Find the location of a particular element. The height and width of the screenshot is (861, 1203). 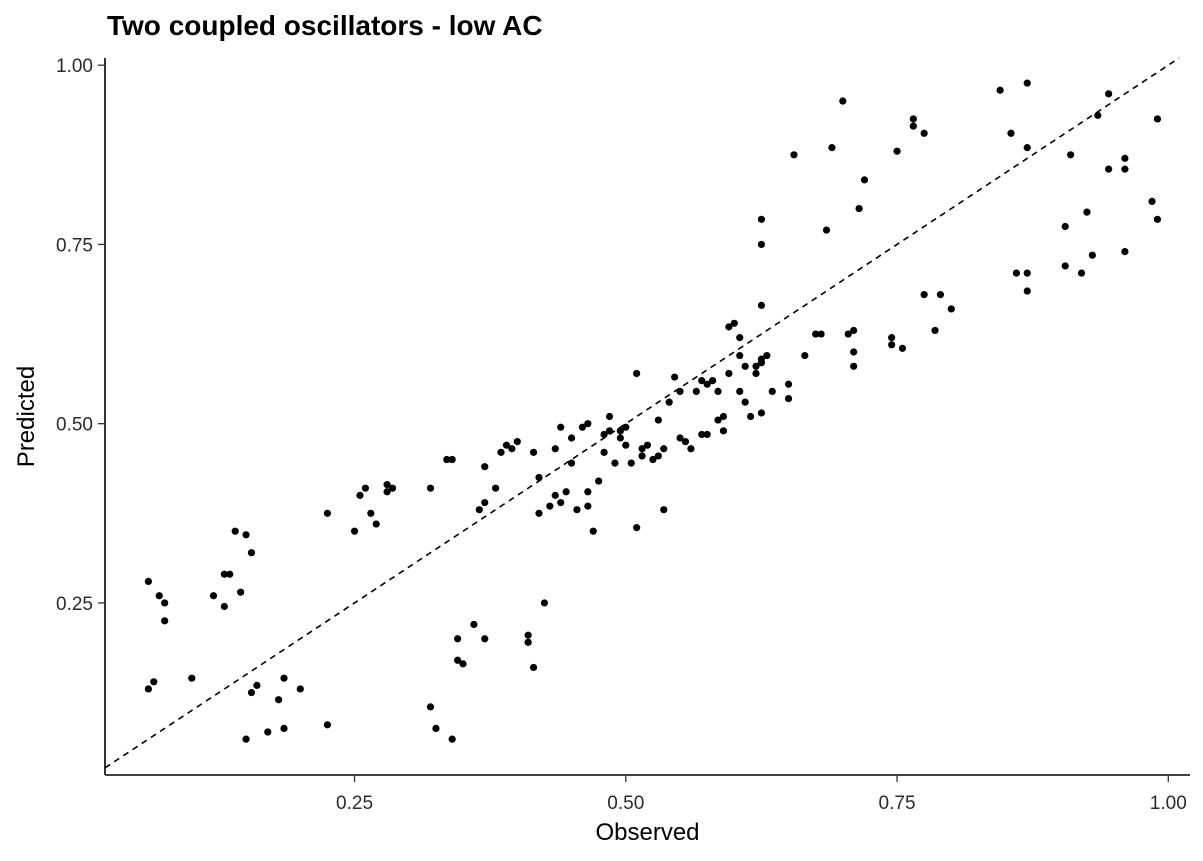

y-axis-title: Predicted is located at coordinates (26, 416).